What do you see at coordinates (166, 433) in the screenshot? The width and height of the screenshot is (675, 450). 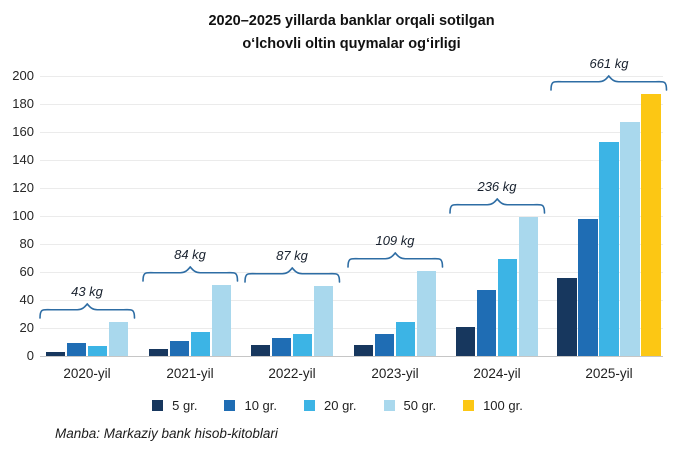 I see `source-note: Manba: Markaziy bank hisob-kitoblari` at bounding box center [166, 433].